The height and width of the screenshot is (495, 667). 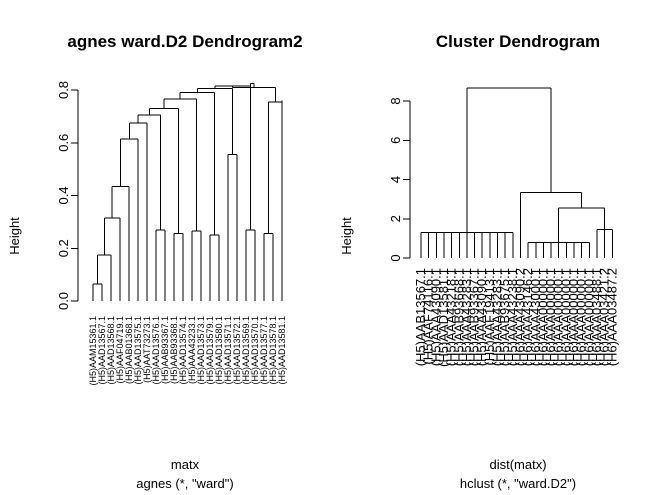 I want to click on leaf-label: (H6)AAA03488.1, so click(x=596, y=317).